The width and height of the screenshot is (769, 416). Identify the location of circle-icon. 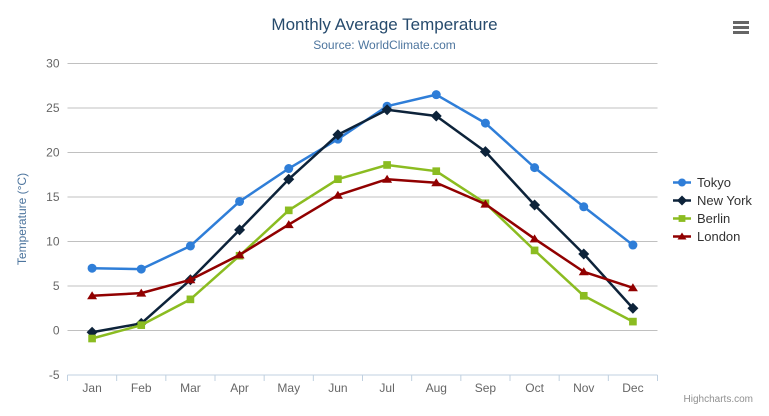
(682, 182).